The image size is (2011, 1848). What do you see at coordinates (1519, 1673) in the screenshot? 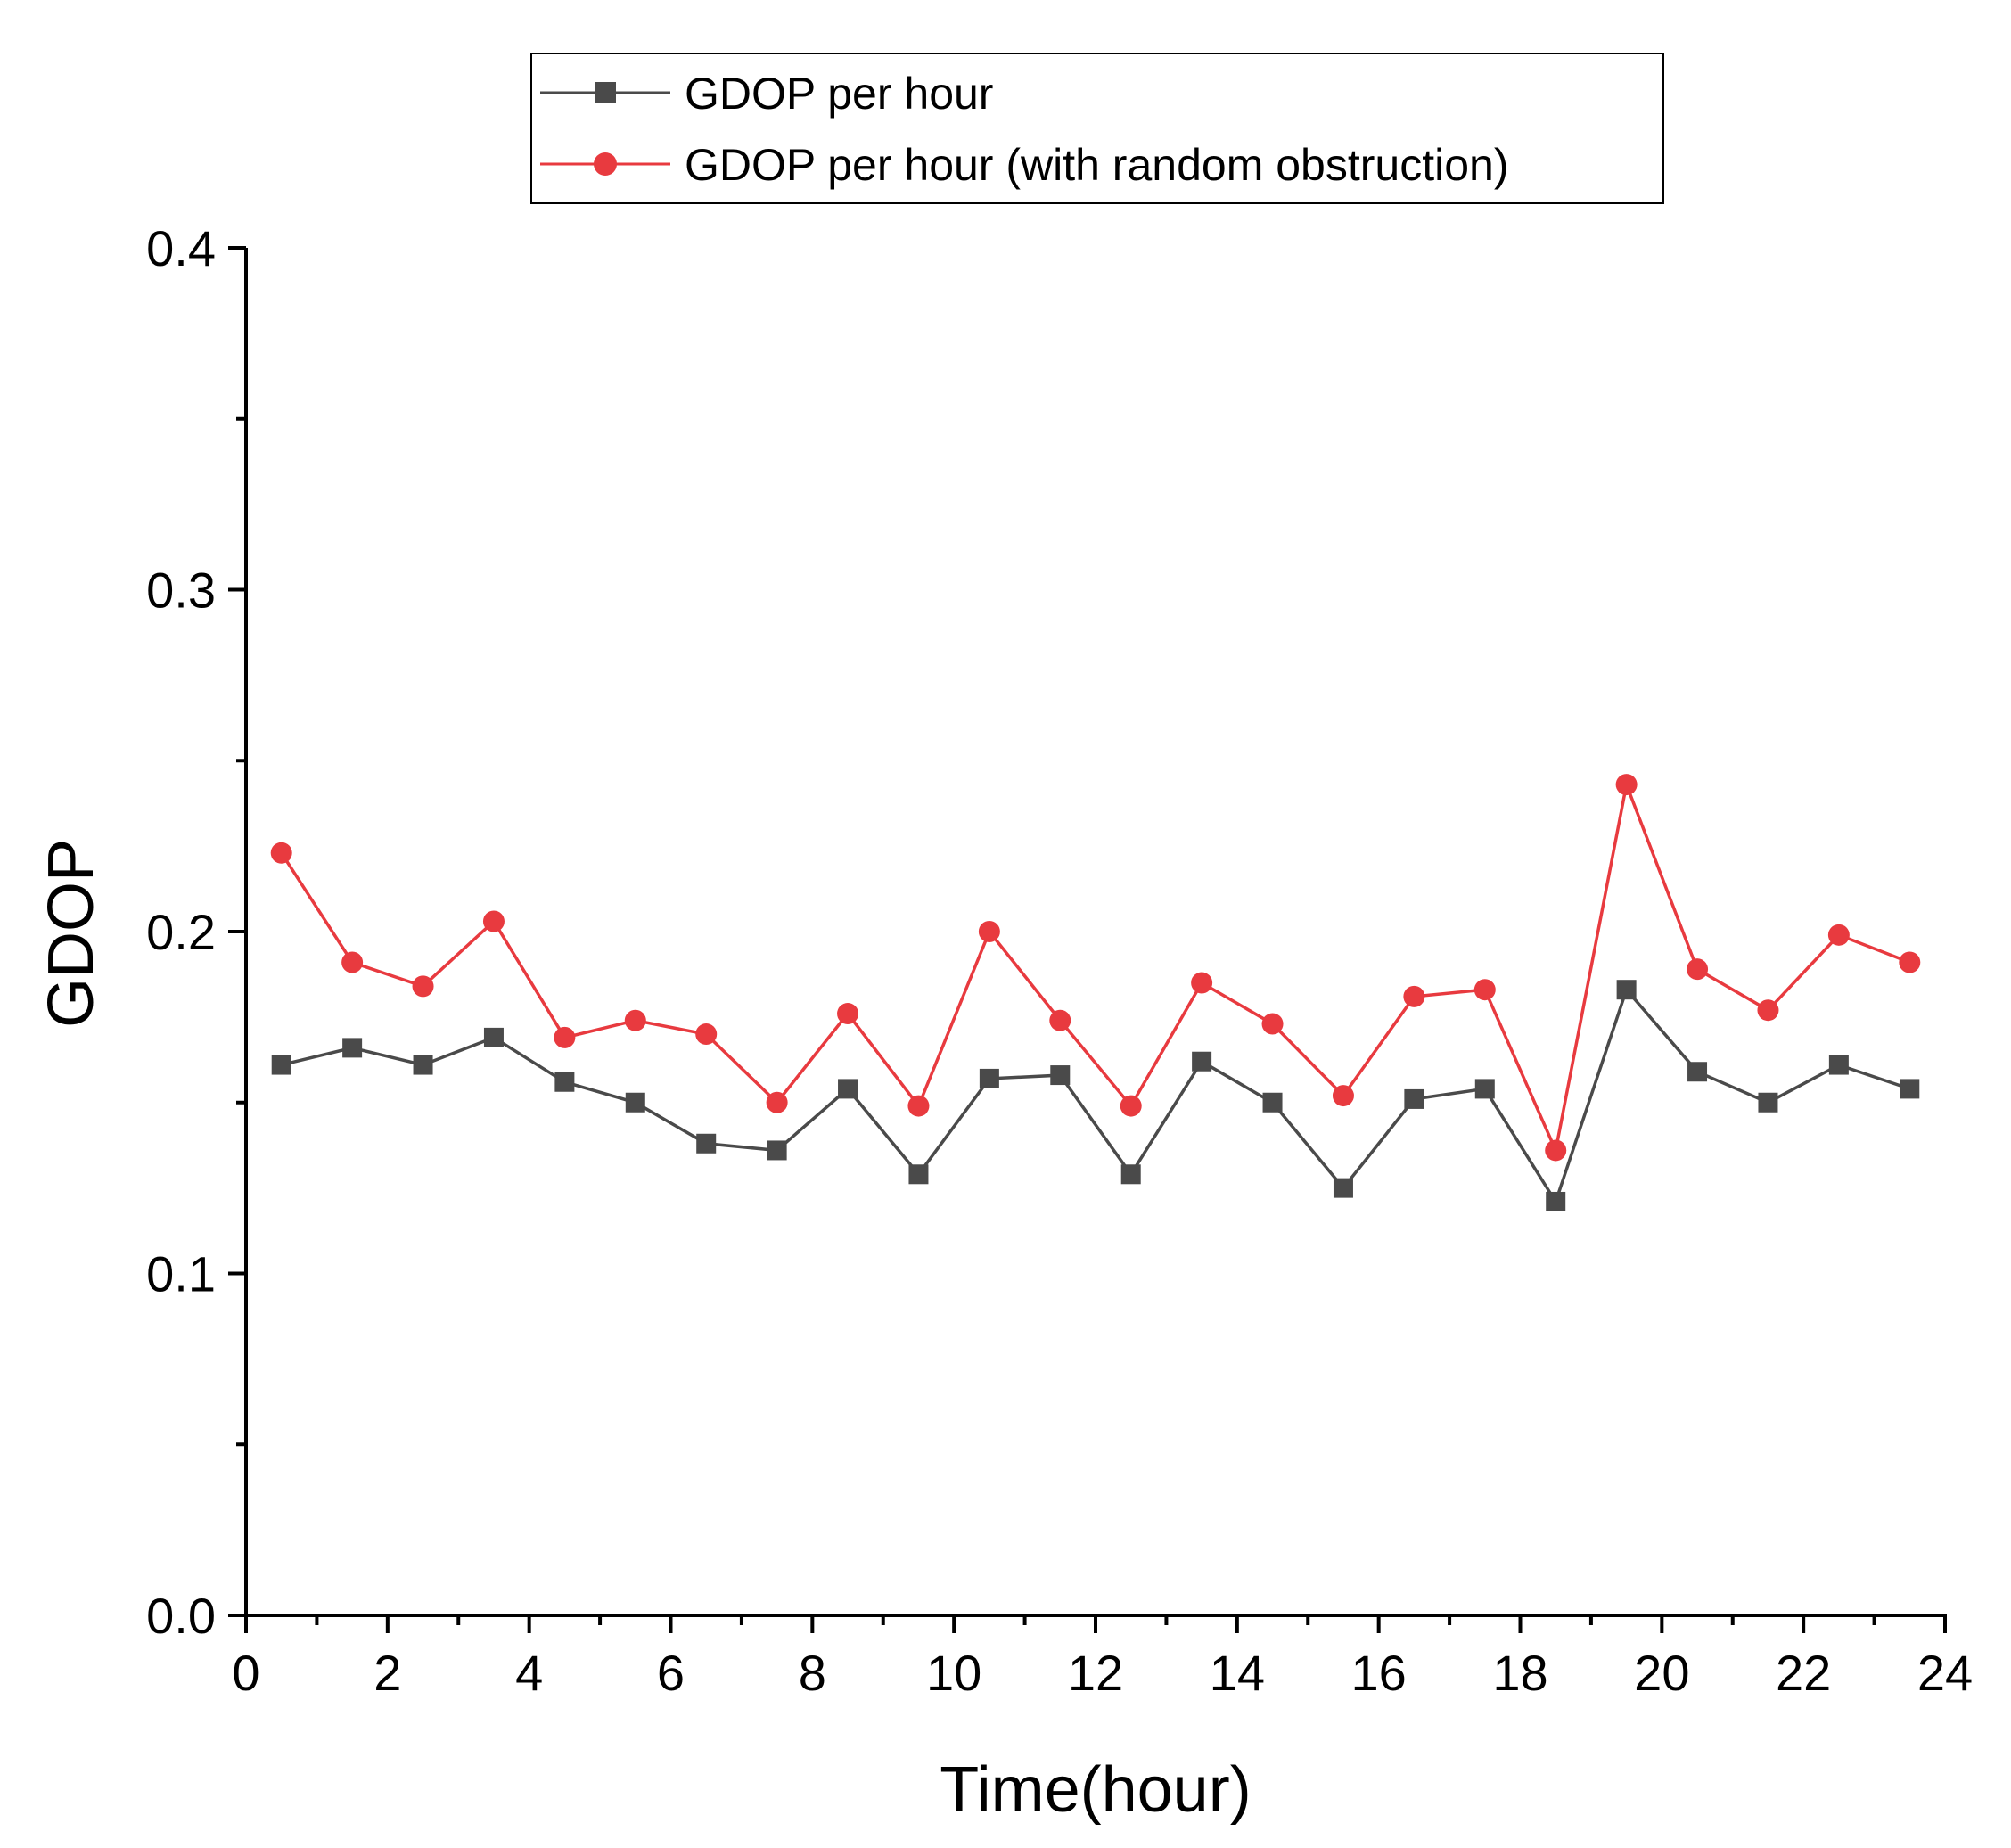
I see `x-tick-label: 18` at bounding box center [1519, 1673].